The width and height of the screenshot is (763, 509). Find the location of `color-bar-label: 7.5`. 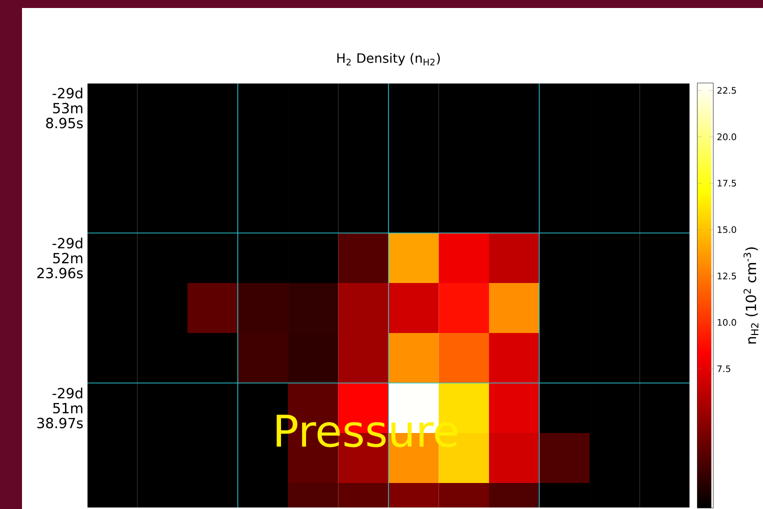

color-bar-label: 7.5 is located at coordinates (723, 368).